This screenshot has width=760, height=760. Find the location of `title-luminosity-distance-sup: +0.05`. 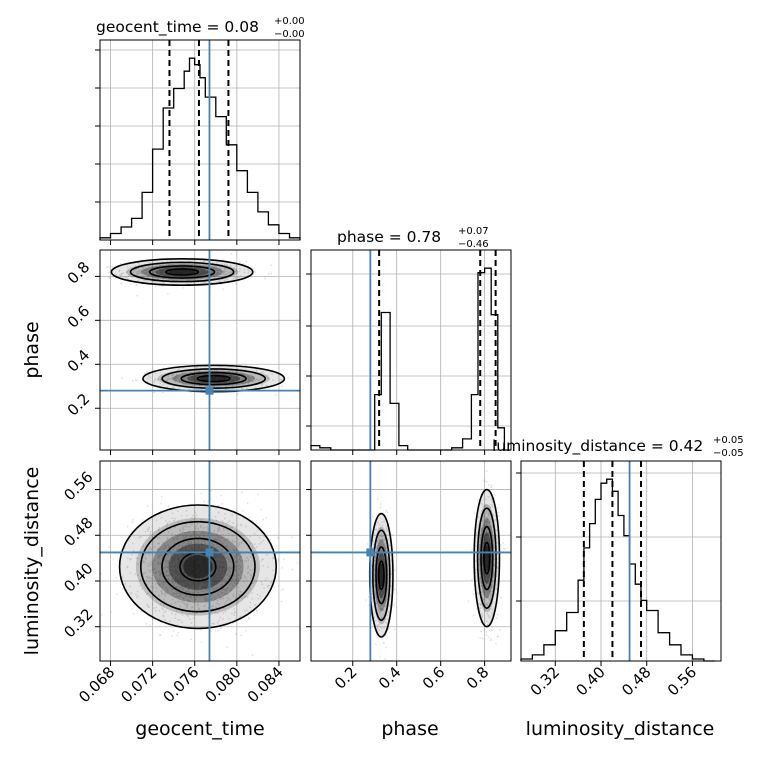

title-luminosity-distance-sup: +0.05 is located at coordinates (728, 440).